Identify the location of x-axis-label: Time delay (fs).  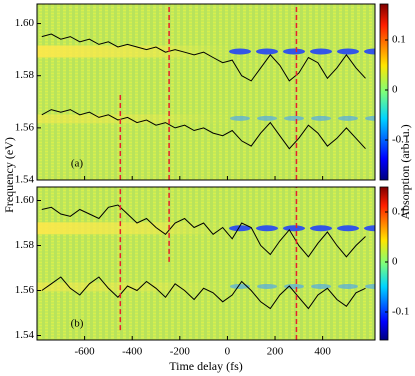
(206, 366).